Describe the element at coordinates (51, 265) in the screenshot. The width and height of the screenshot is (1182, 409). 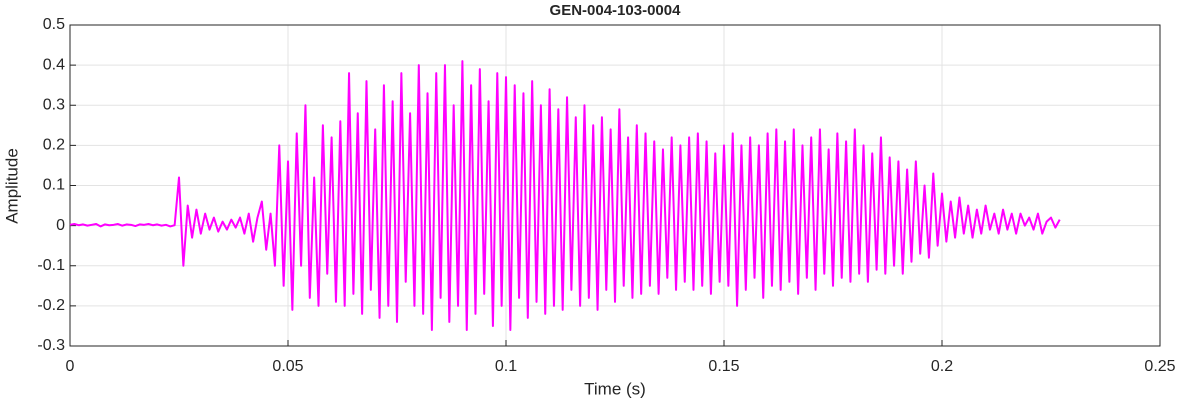
I see `y-tick-label: -0.1` at that location.